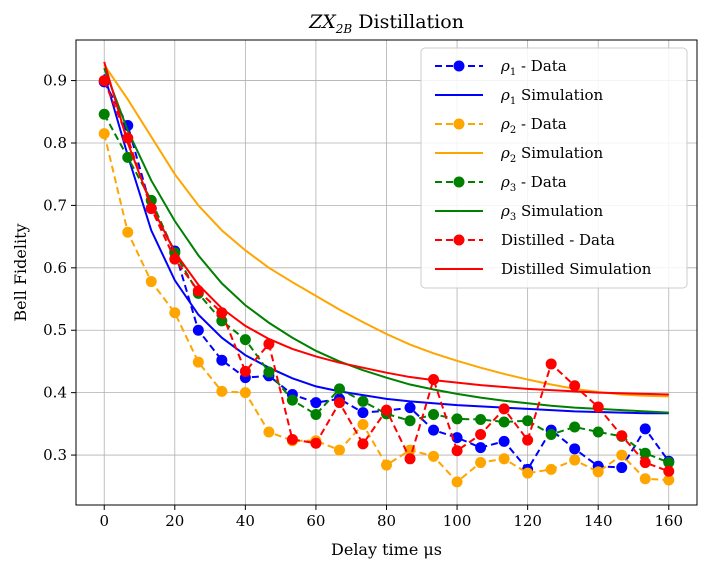 The image size is (710, 576). I want to click on legend-label: ρ1 Simulation, so click(552, 96).